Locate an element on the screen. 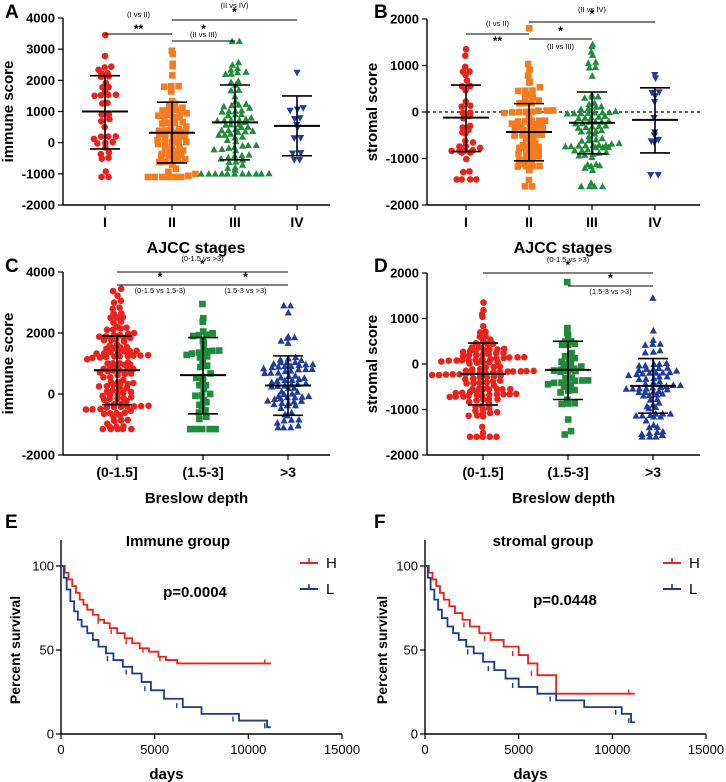  x-tick-label: 0 is located at coordinates (60, 749).